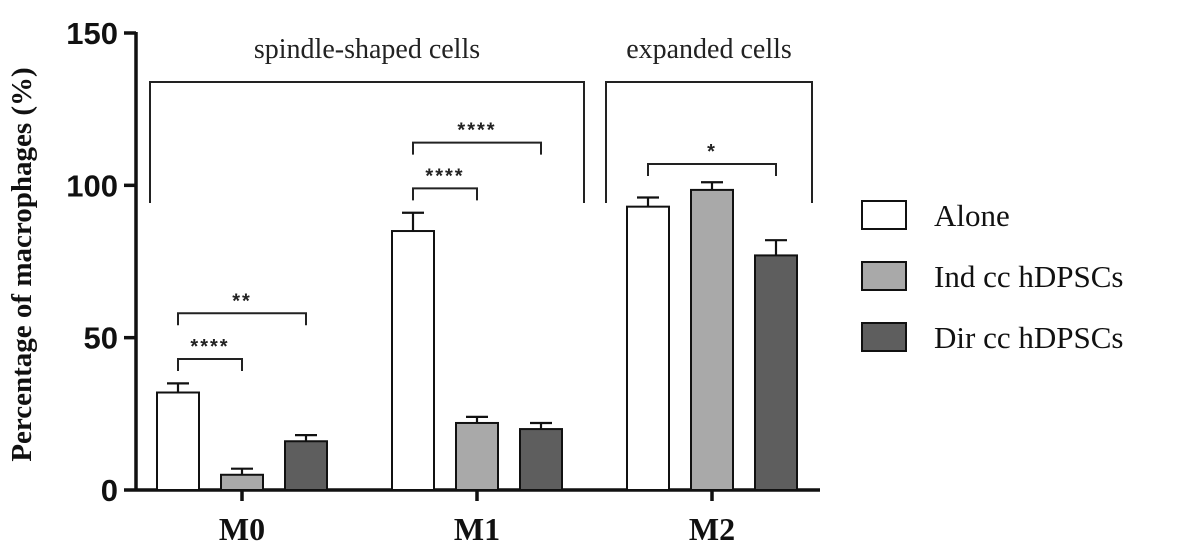 This screenshot has height=552, width=1181. What do you see at coordinates (92, 185) in the screenshot?
I see `y-tick-label: 100` at bounding box center [92, 185].